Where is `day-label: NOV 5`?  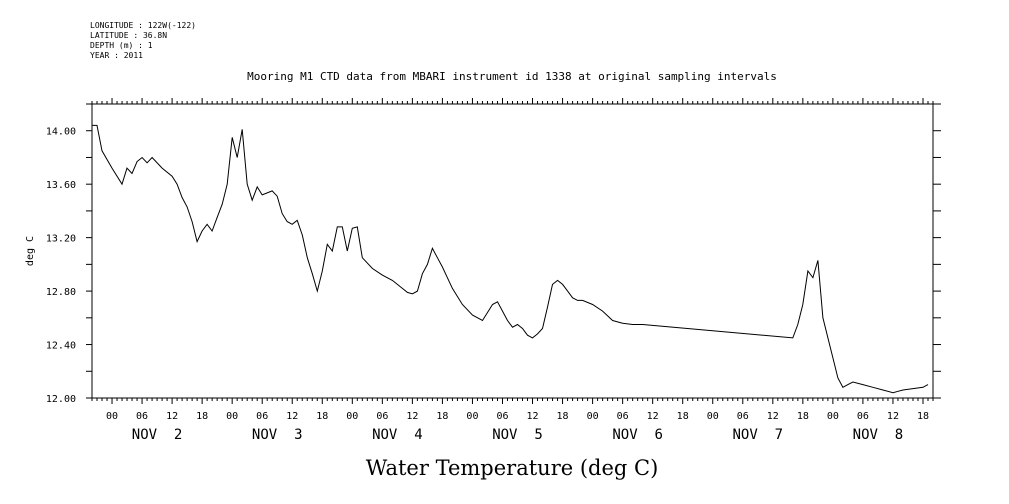 day-label: NOV 5 is located at coordinates (517, 435).